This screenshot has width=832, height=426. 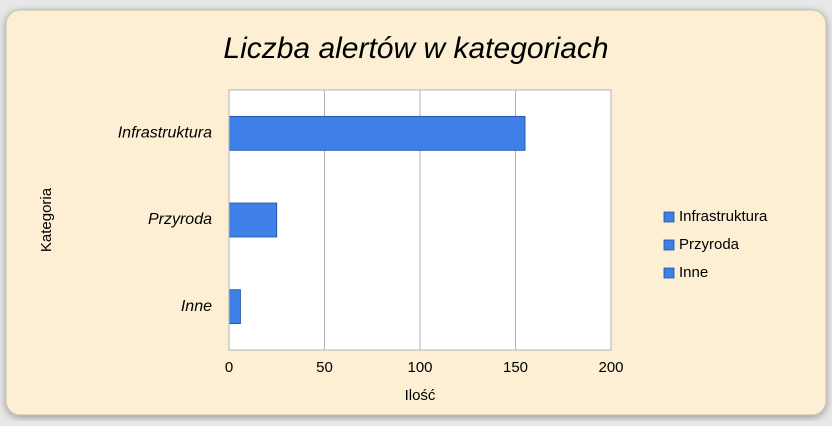 I want to click on legend-label: Inne, so click(x=693, y=272).